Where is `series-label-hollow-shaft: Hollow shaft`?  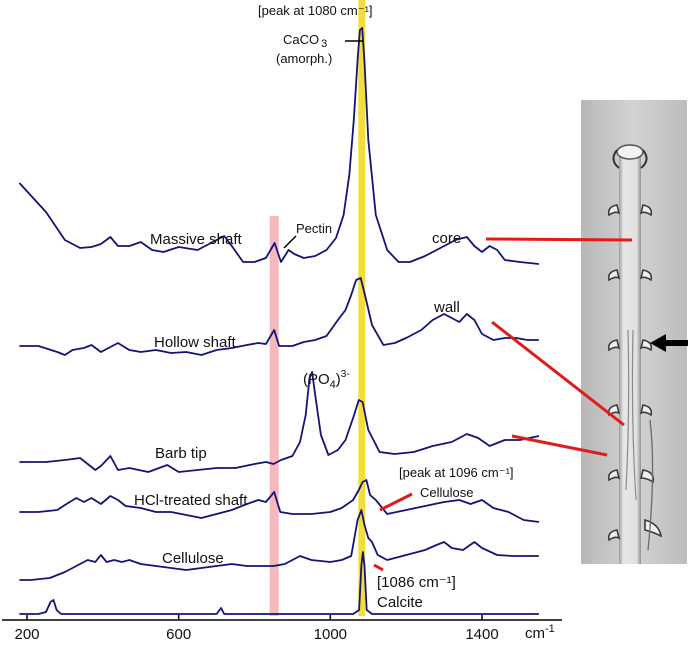
series-label-hollow-shaft: Hollow shaft is located at coordinates (195, 342).